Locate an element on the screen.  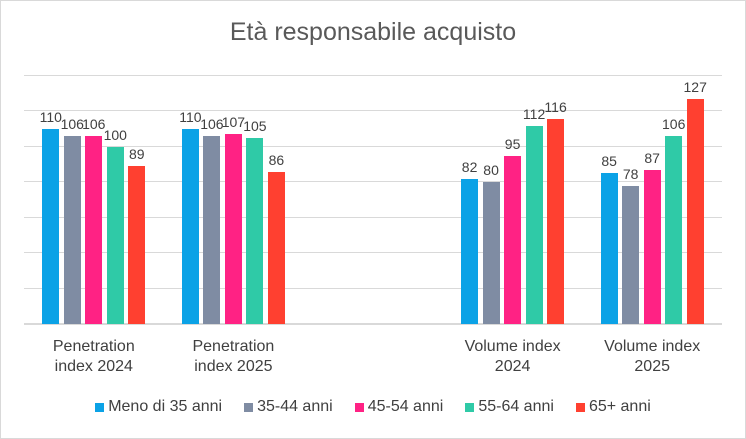
legend-item: 65+ anni is located at coordinates (613, 407).